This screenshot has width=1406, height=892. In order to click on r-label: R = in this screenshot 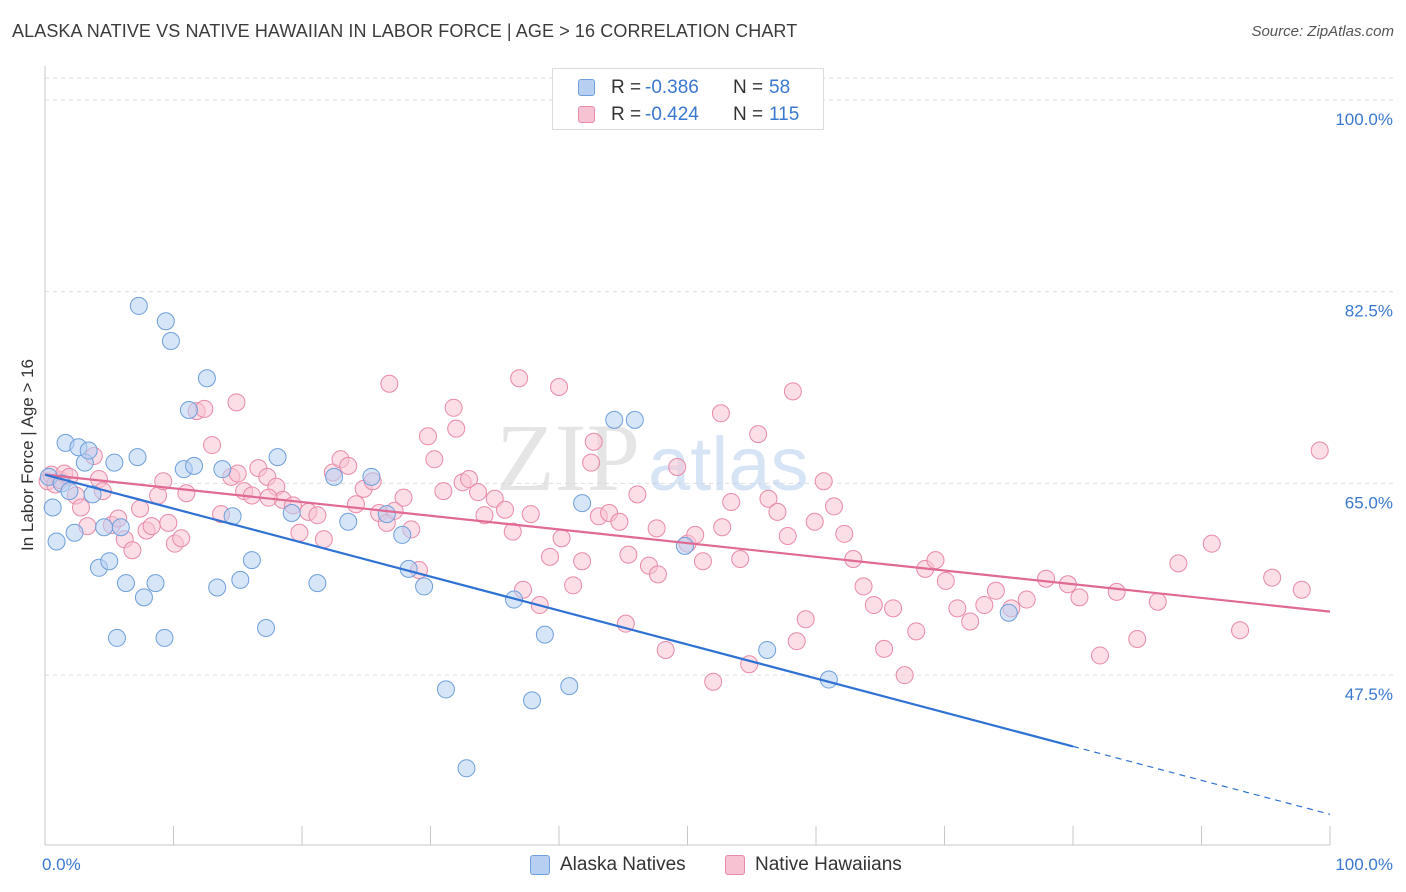, I will do `click(626, 114)`.